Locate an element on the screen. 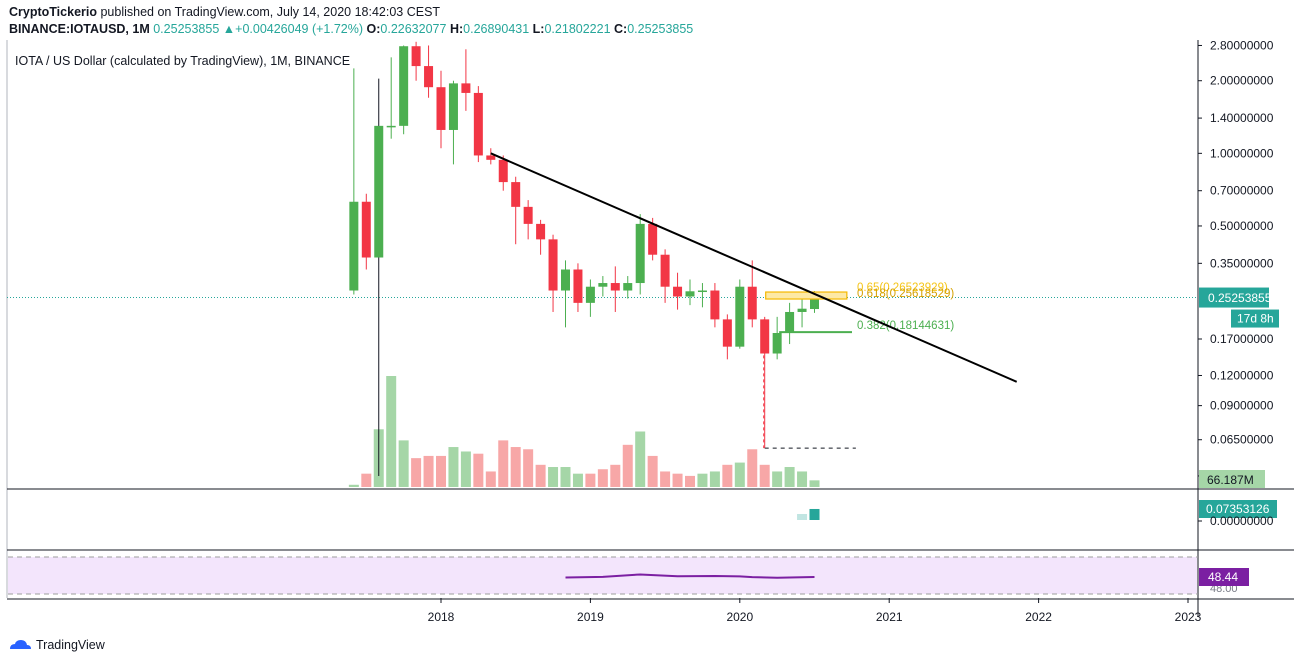  close-label: C: is located at coordinates (621, 29).